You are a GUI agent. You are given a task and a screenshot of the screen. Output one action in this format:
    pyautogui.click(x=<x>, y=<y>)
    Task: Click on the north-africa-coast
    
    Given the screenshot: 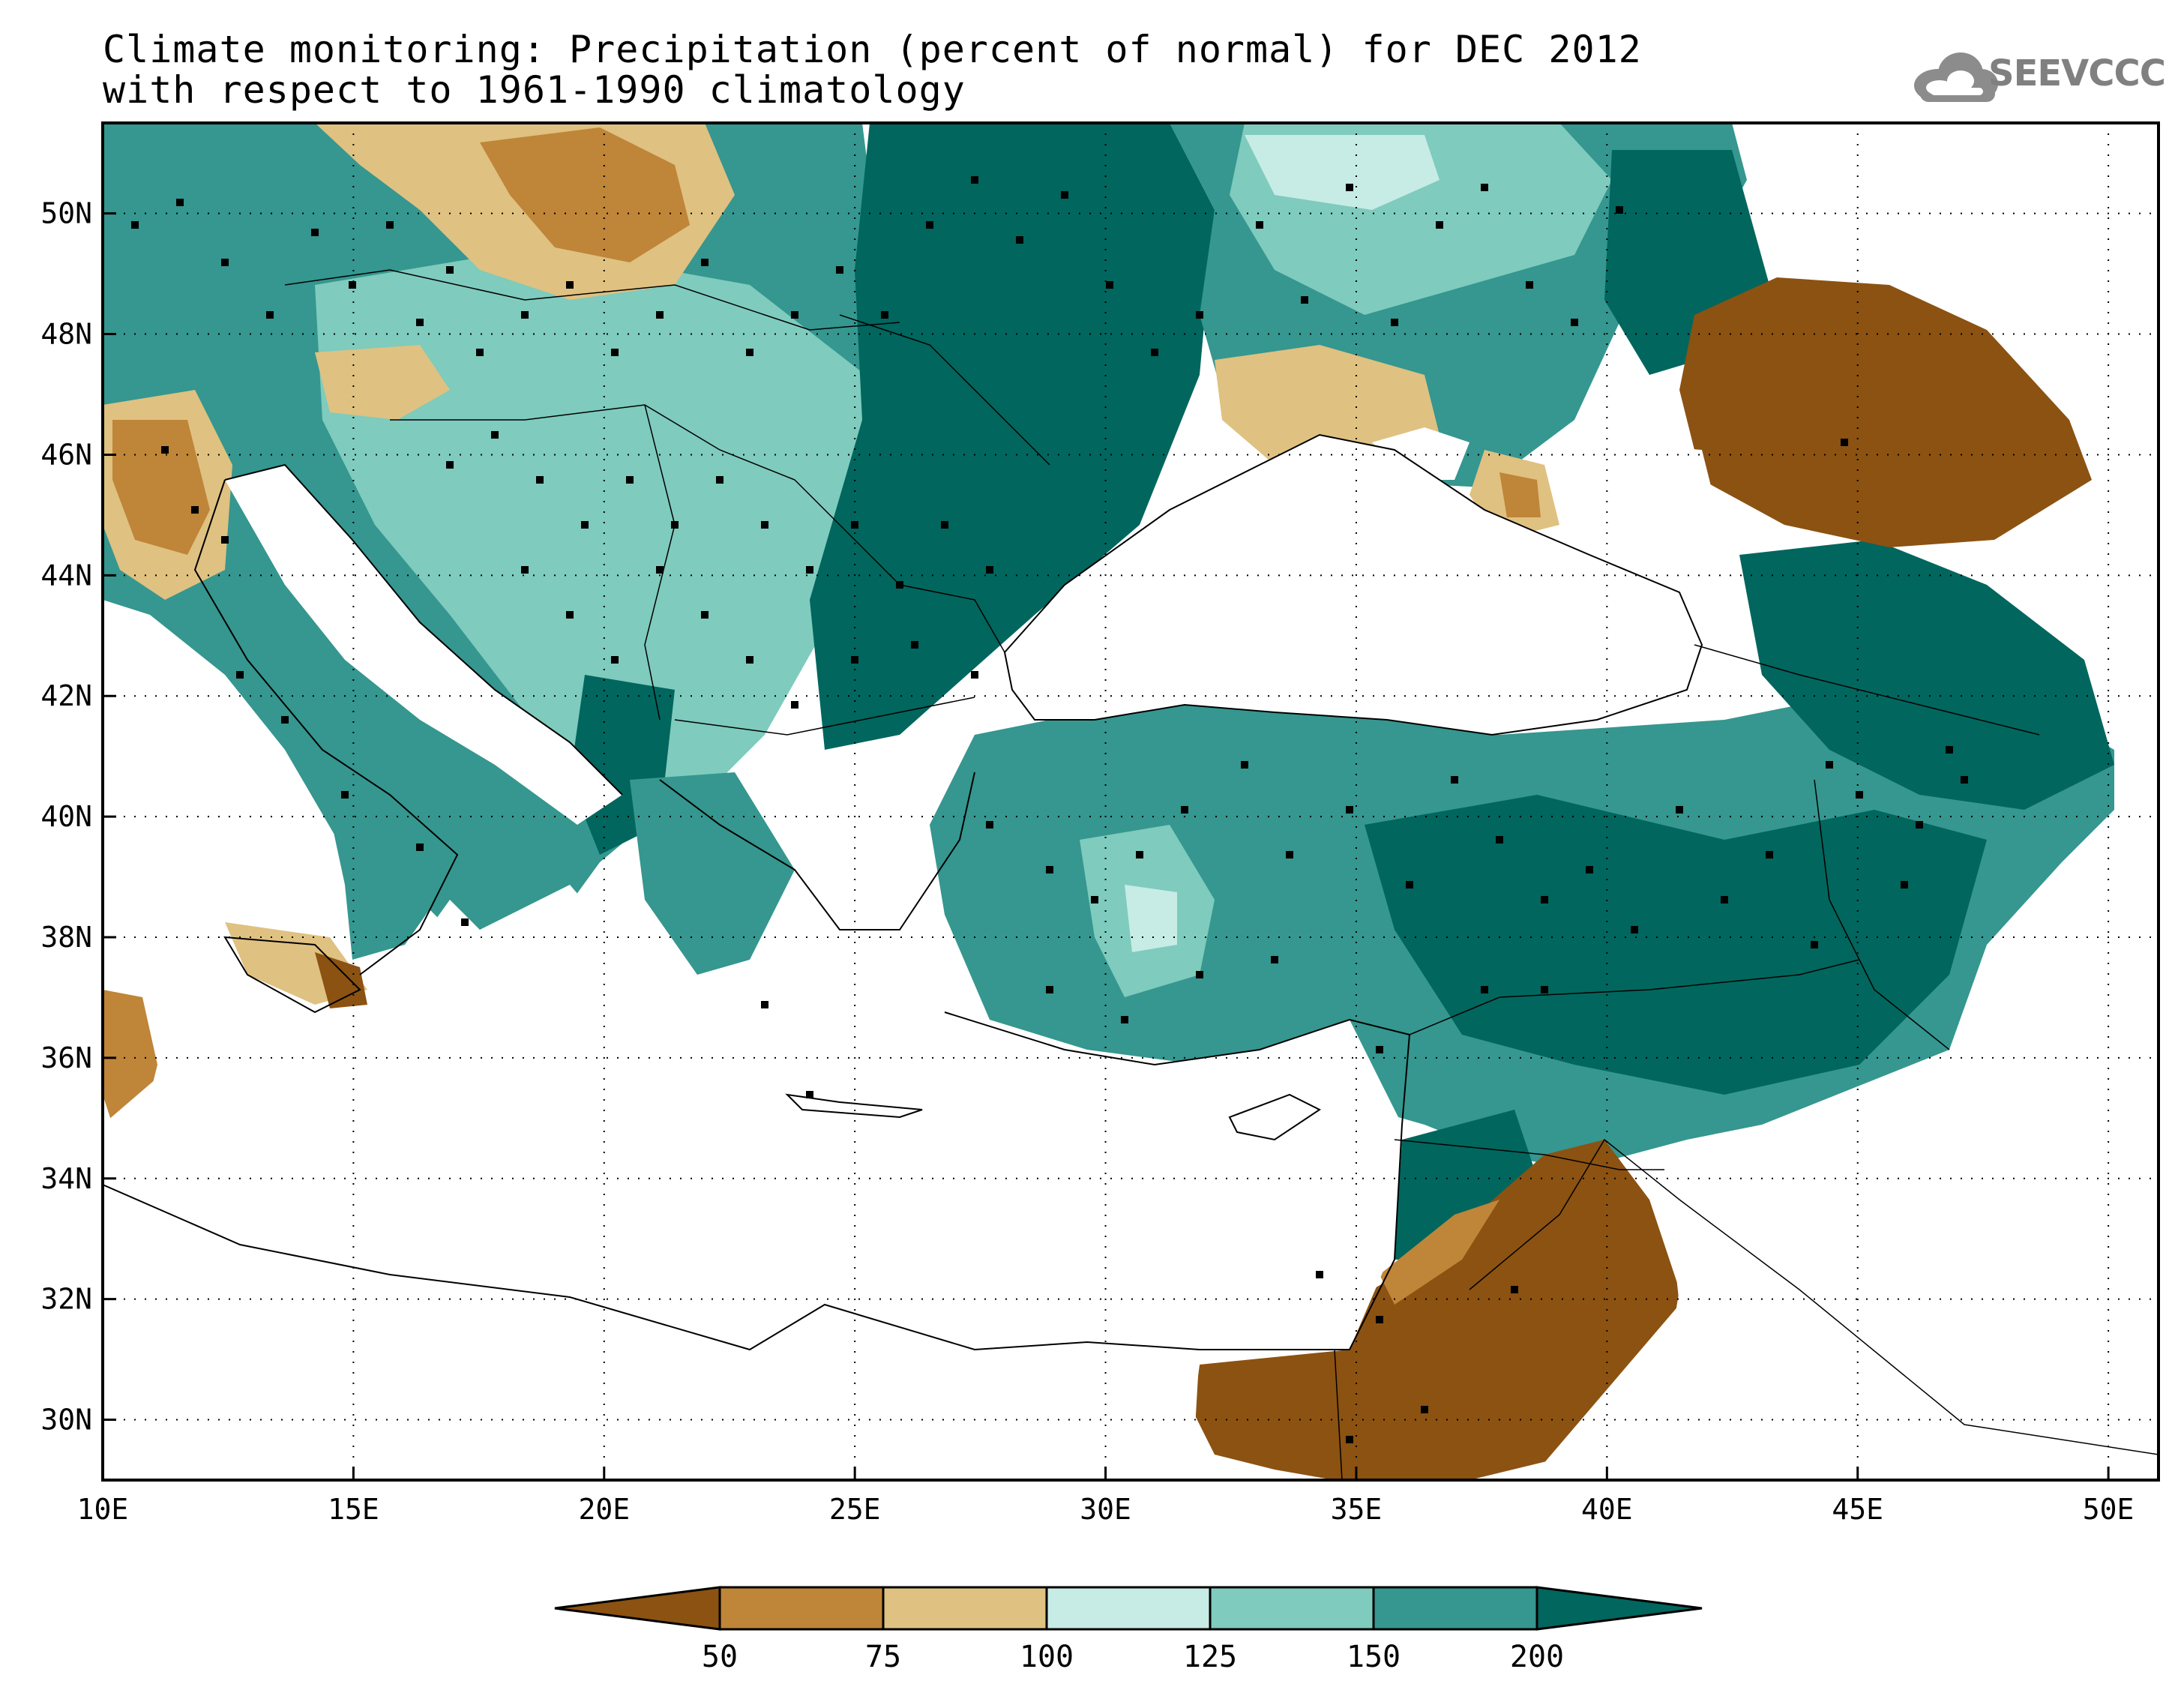 What is the action you would take?
    pyautogui.click(x=651, y=1267)
    